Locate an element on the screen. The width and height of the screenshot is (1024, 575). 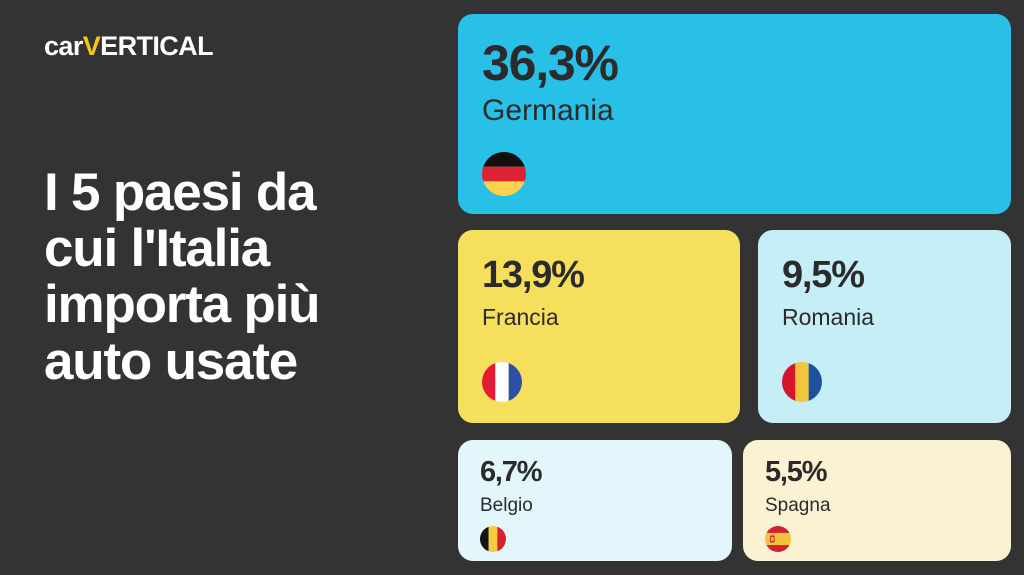
stat-card-romania: 9,5% Romania is located at coordinates (884, 326).